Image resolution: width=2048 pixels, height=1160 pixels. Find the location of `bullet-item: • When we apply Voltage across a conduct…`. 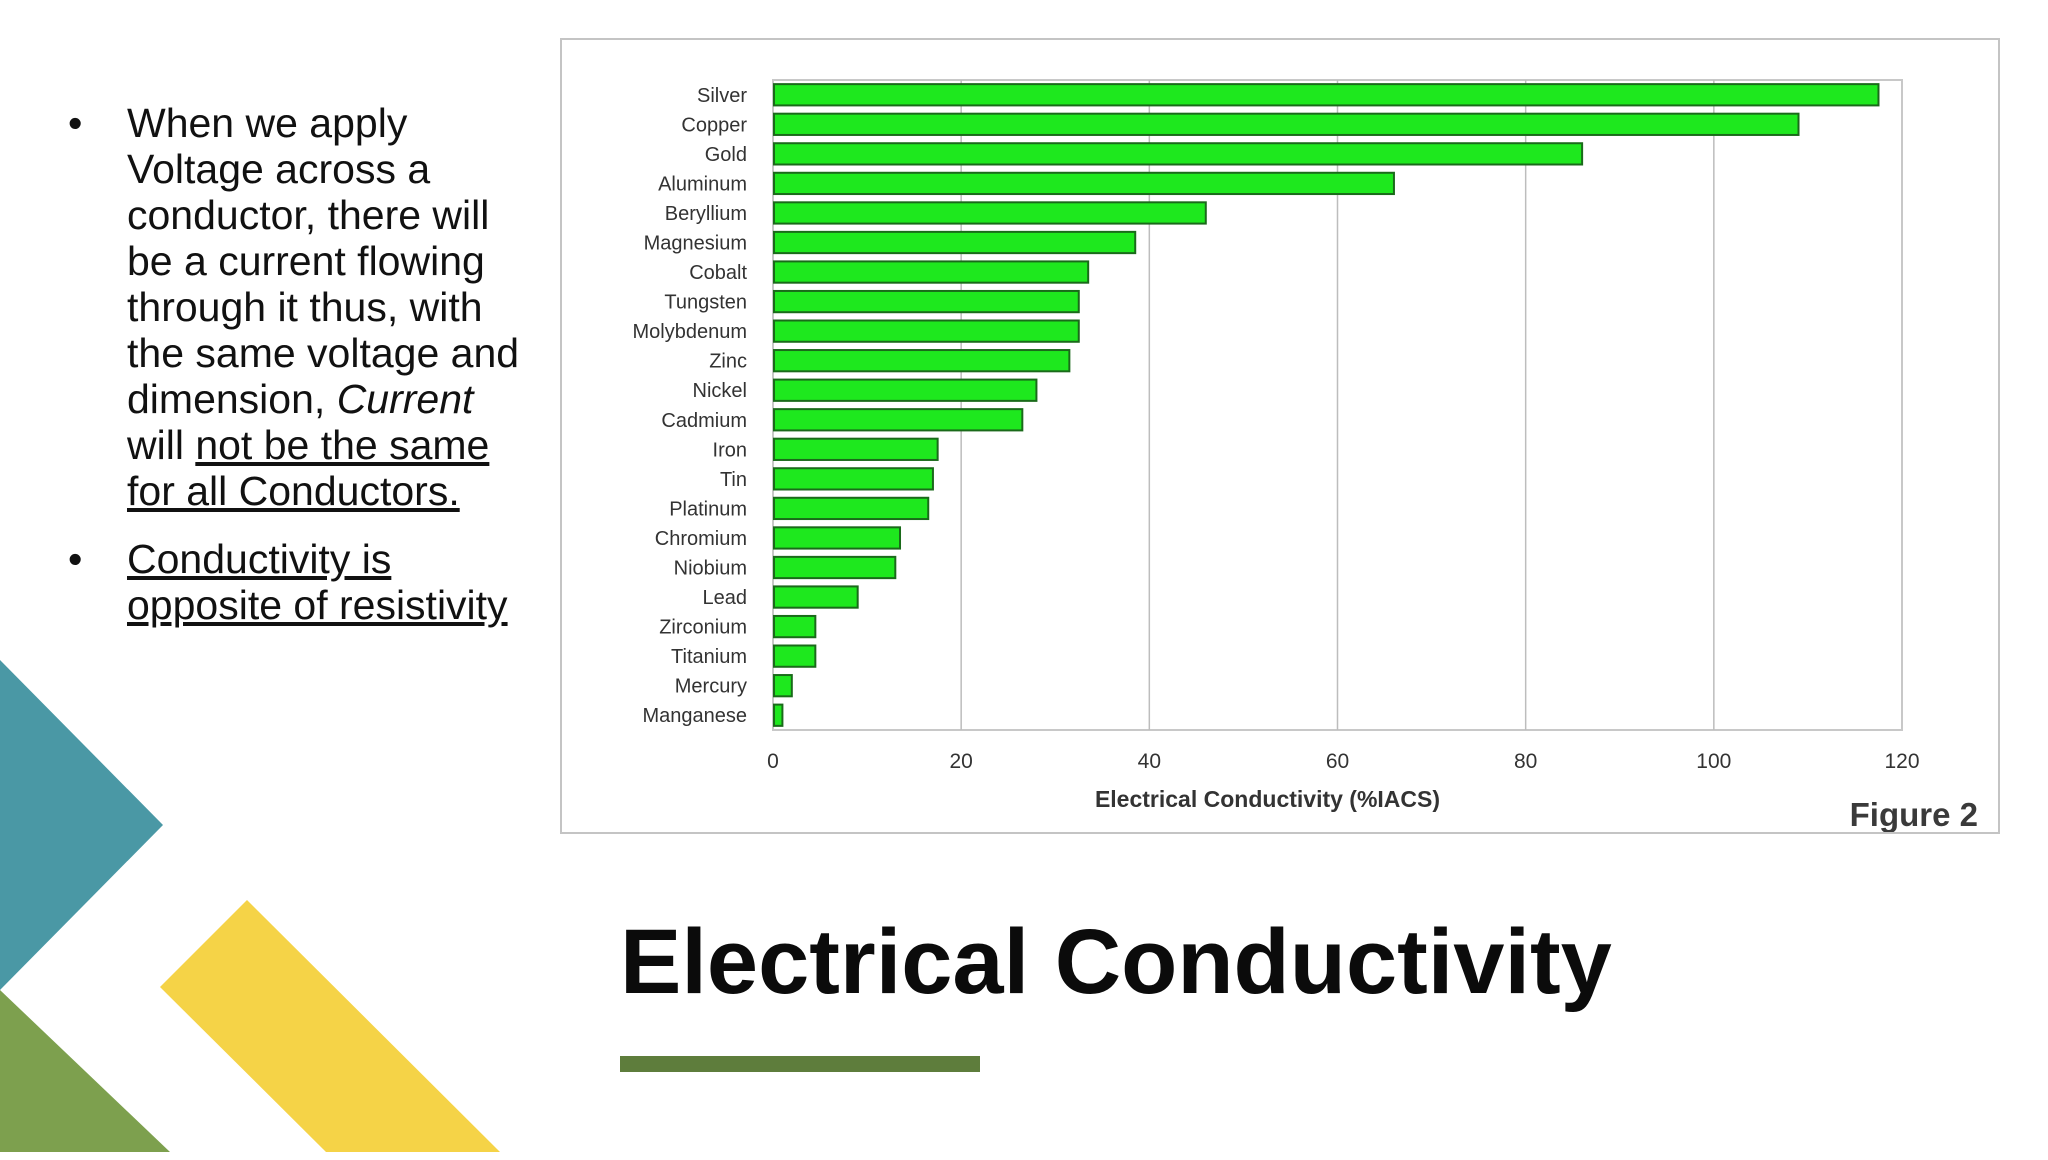

bullet-item: • When we apply Voltage across a conduct… is located at coordinates (300, 307).